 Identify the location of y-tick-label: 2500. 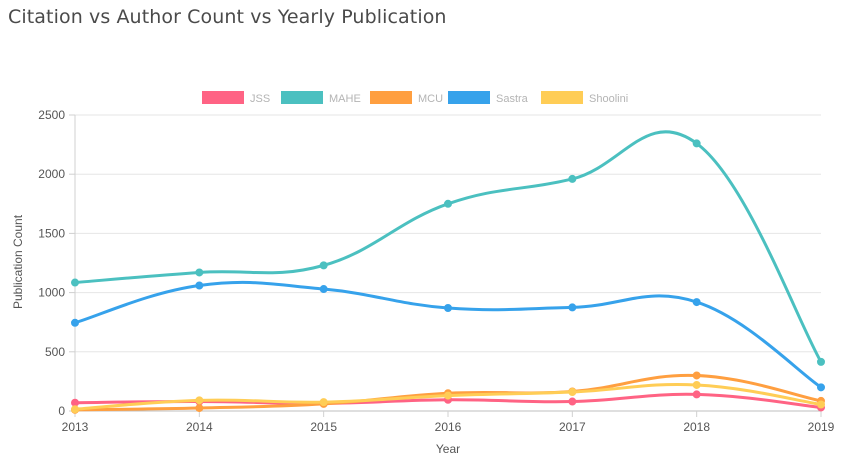
(51, 115).